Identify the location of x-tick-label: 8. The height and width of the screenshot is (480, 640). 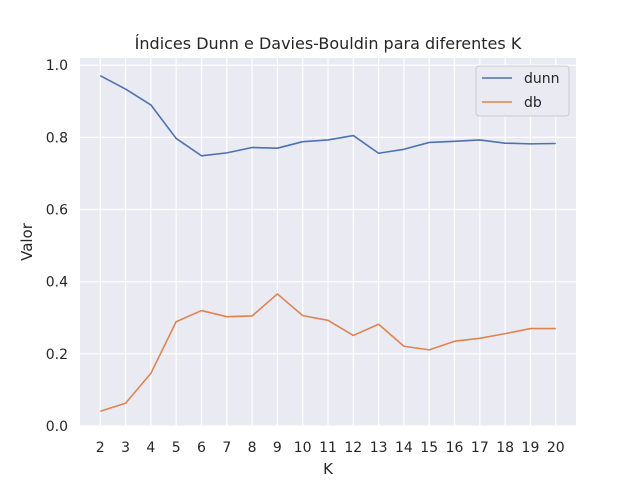
(252, 448).